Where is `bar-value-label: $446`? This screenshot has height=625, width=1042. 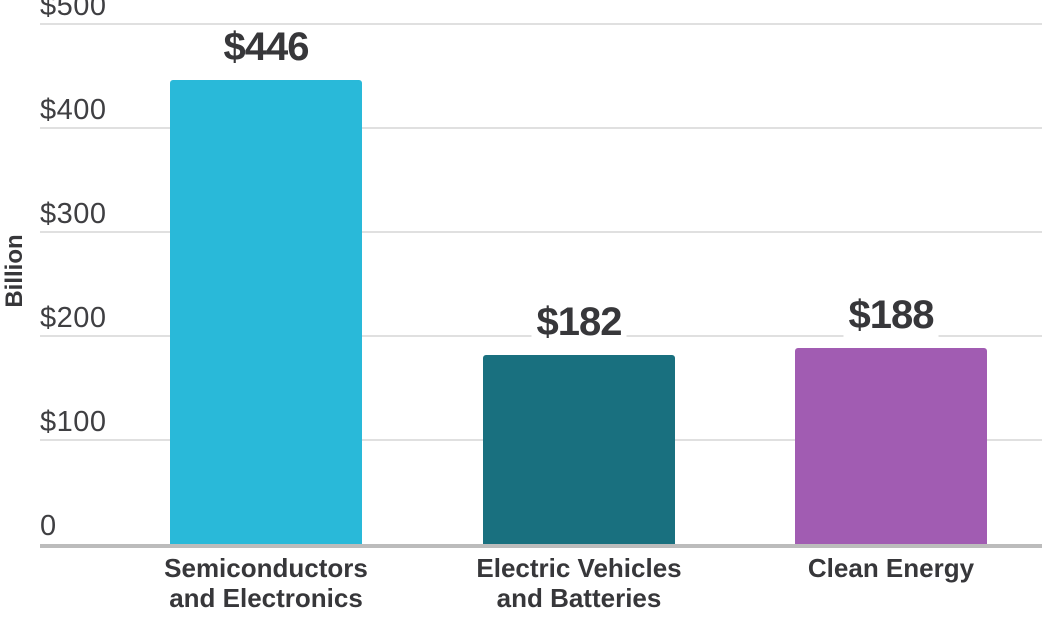
bar-value-label: $446 is located at coordinates (266, 48).